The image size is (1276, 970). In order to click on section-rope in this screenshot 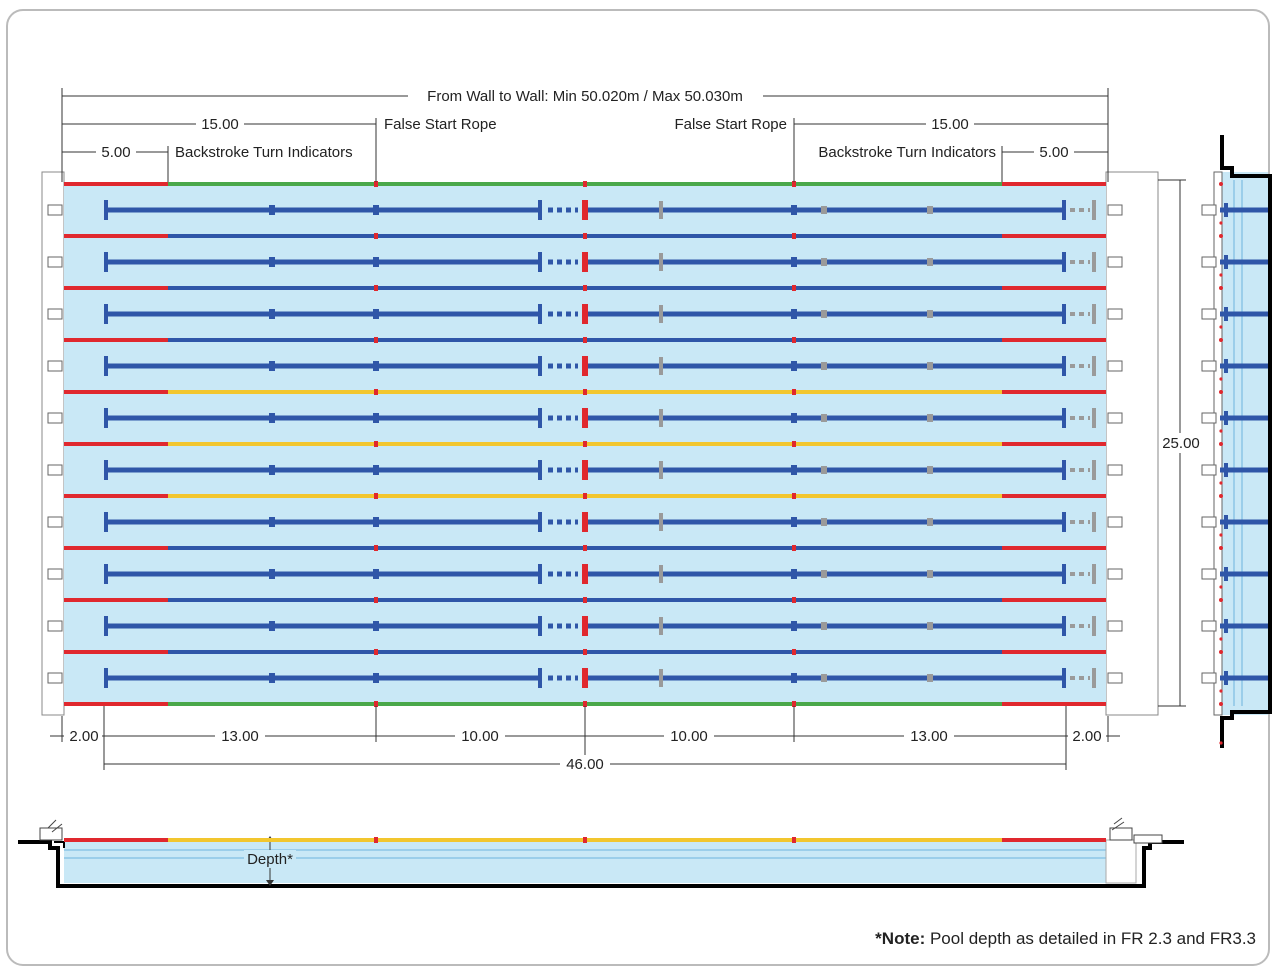, I will do `click(585, 840)`.